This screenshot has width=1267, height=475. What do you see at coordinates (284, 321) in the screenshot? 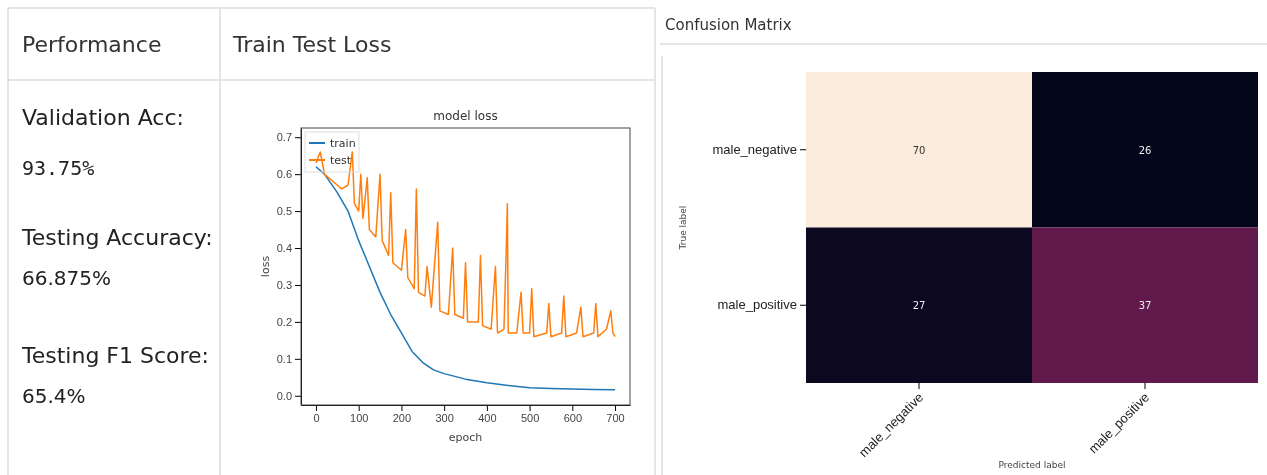
I see `y-tick-label: 0.2` at bounding box center [284, 321].